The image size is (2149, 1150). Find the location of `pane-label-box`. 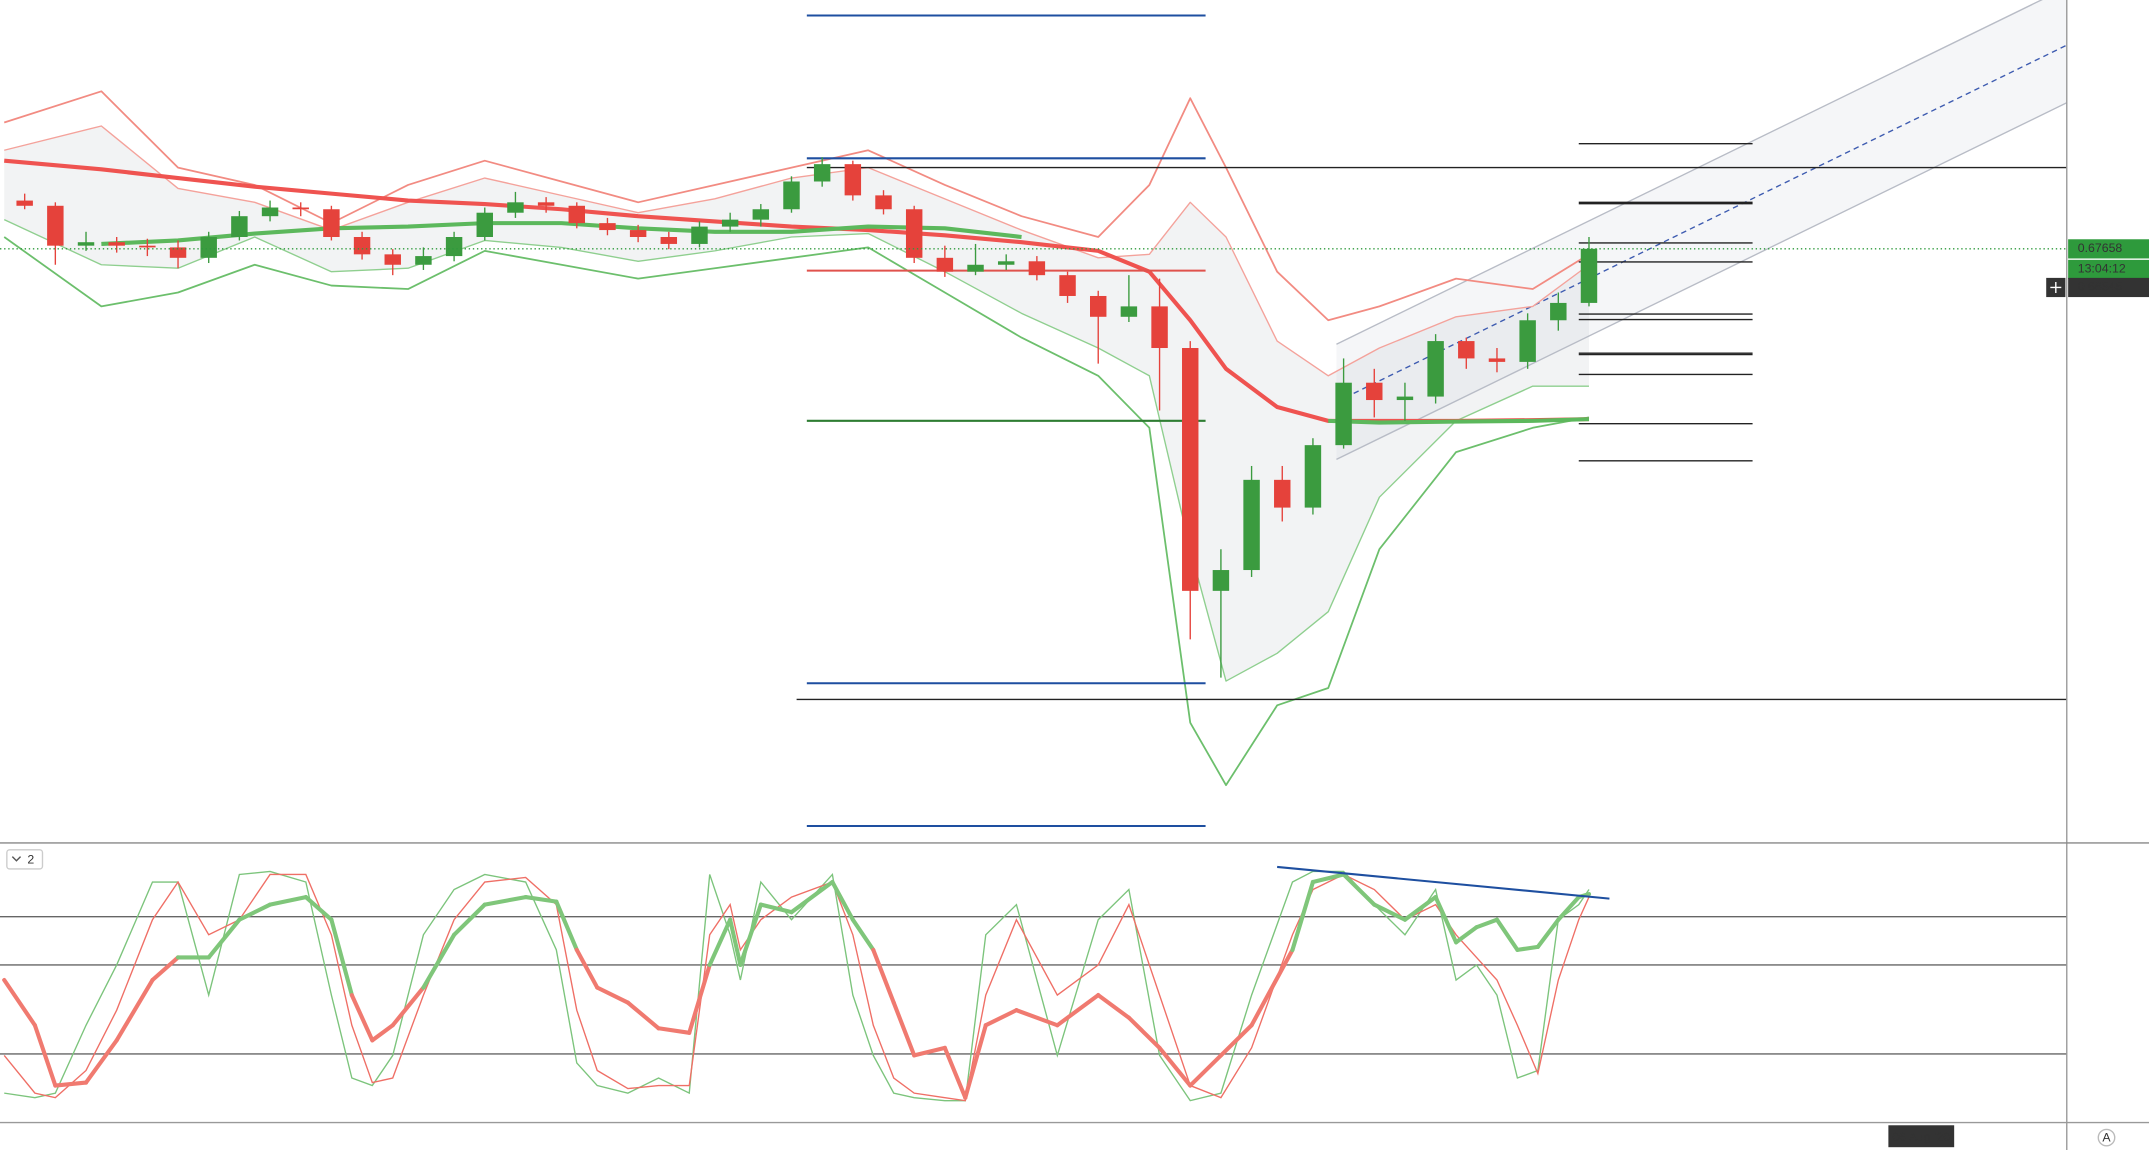

pane-label-box is located at coordinates (25, 859).